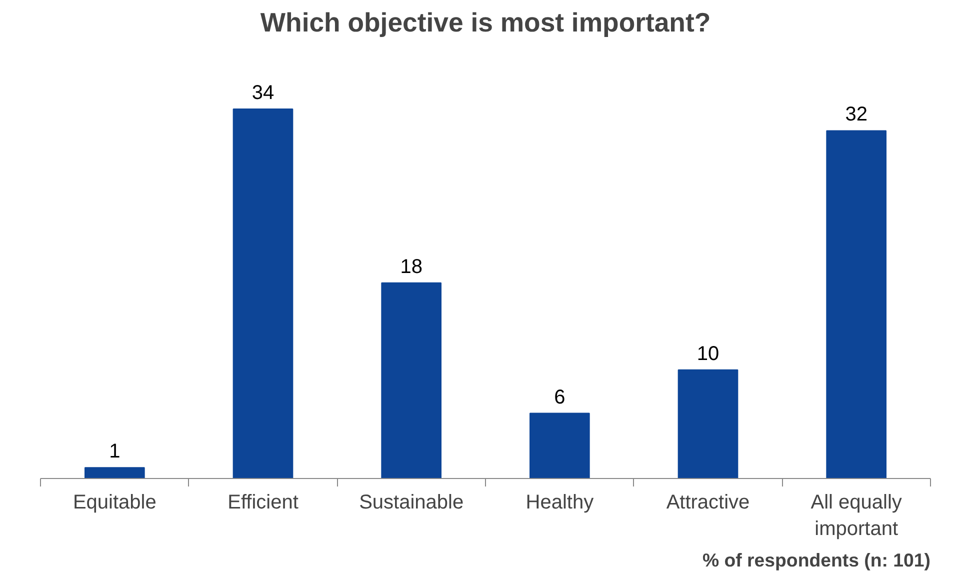  Describe the element at coordinates (411, 503) in the screenshot. I see `x-tick-label: Sustainable` at that location.